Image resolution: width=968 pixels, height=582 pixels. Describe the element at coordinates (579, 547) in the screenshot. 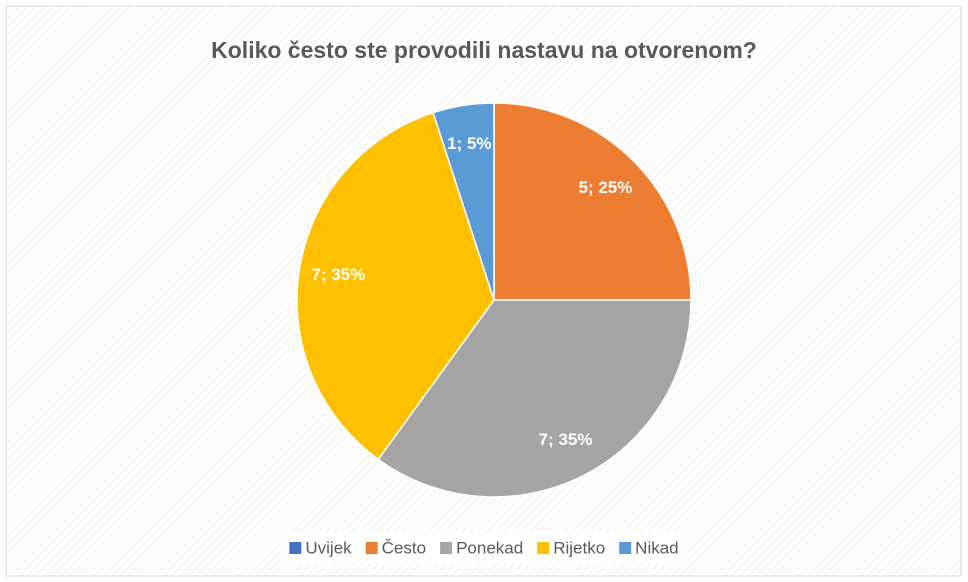

I see `legend-label: Rijetko` at that location.